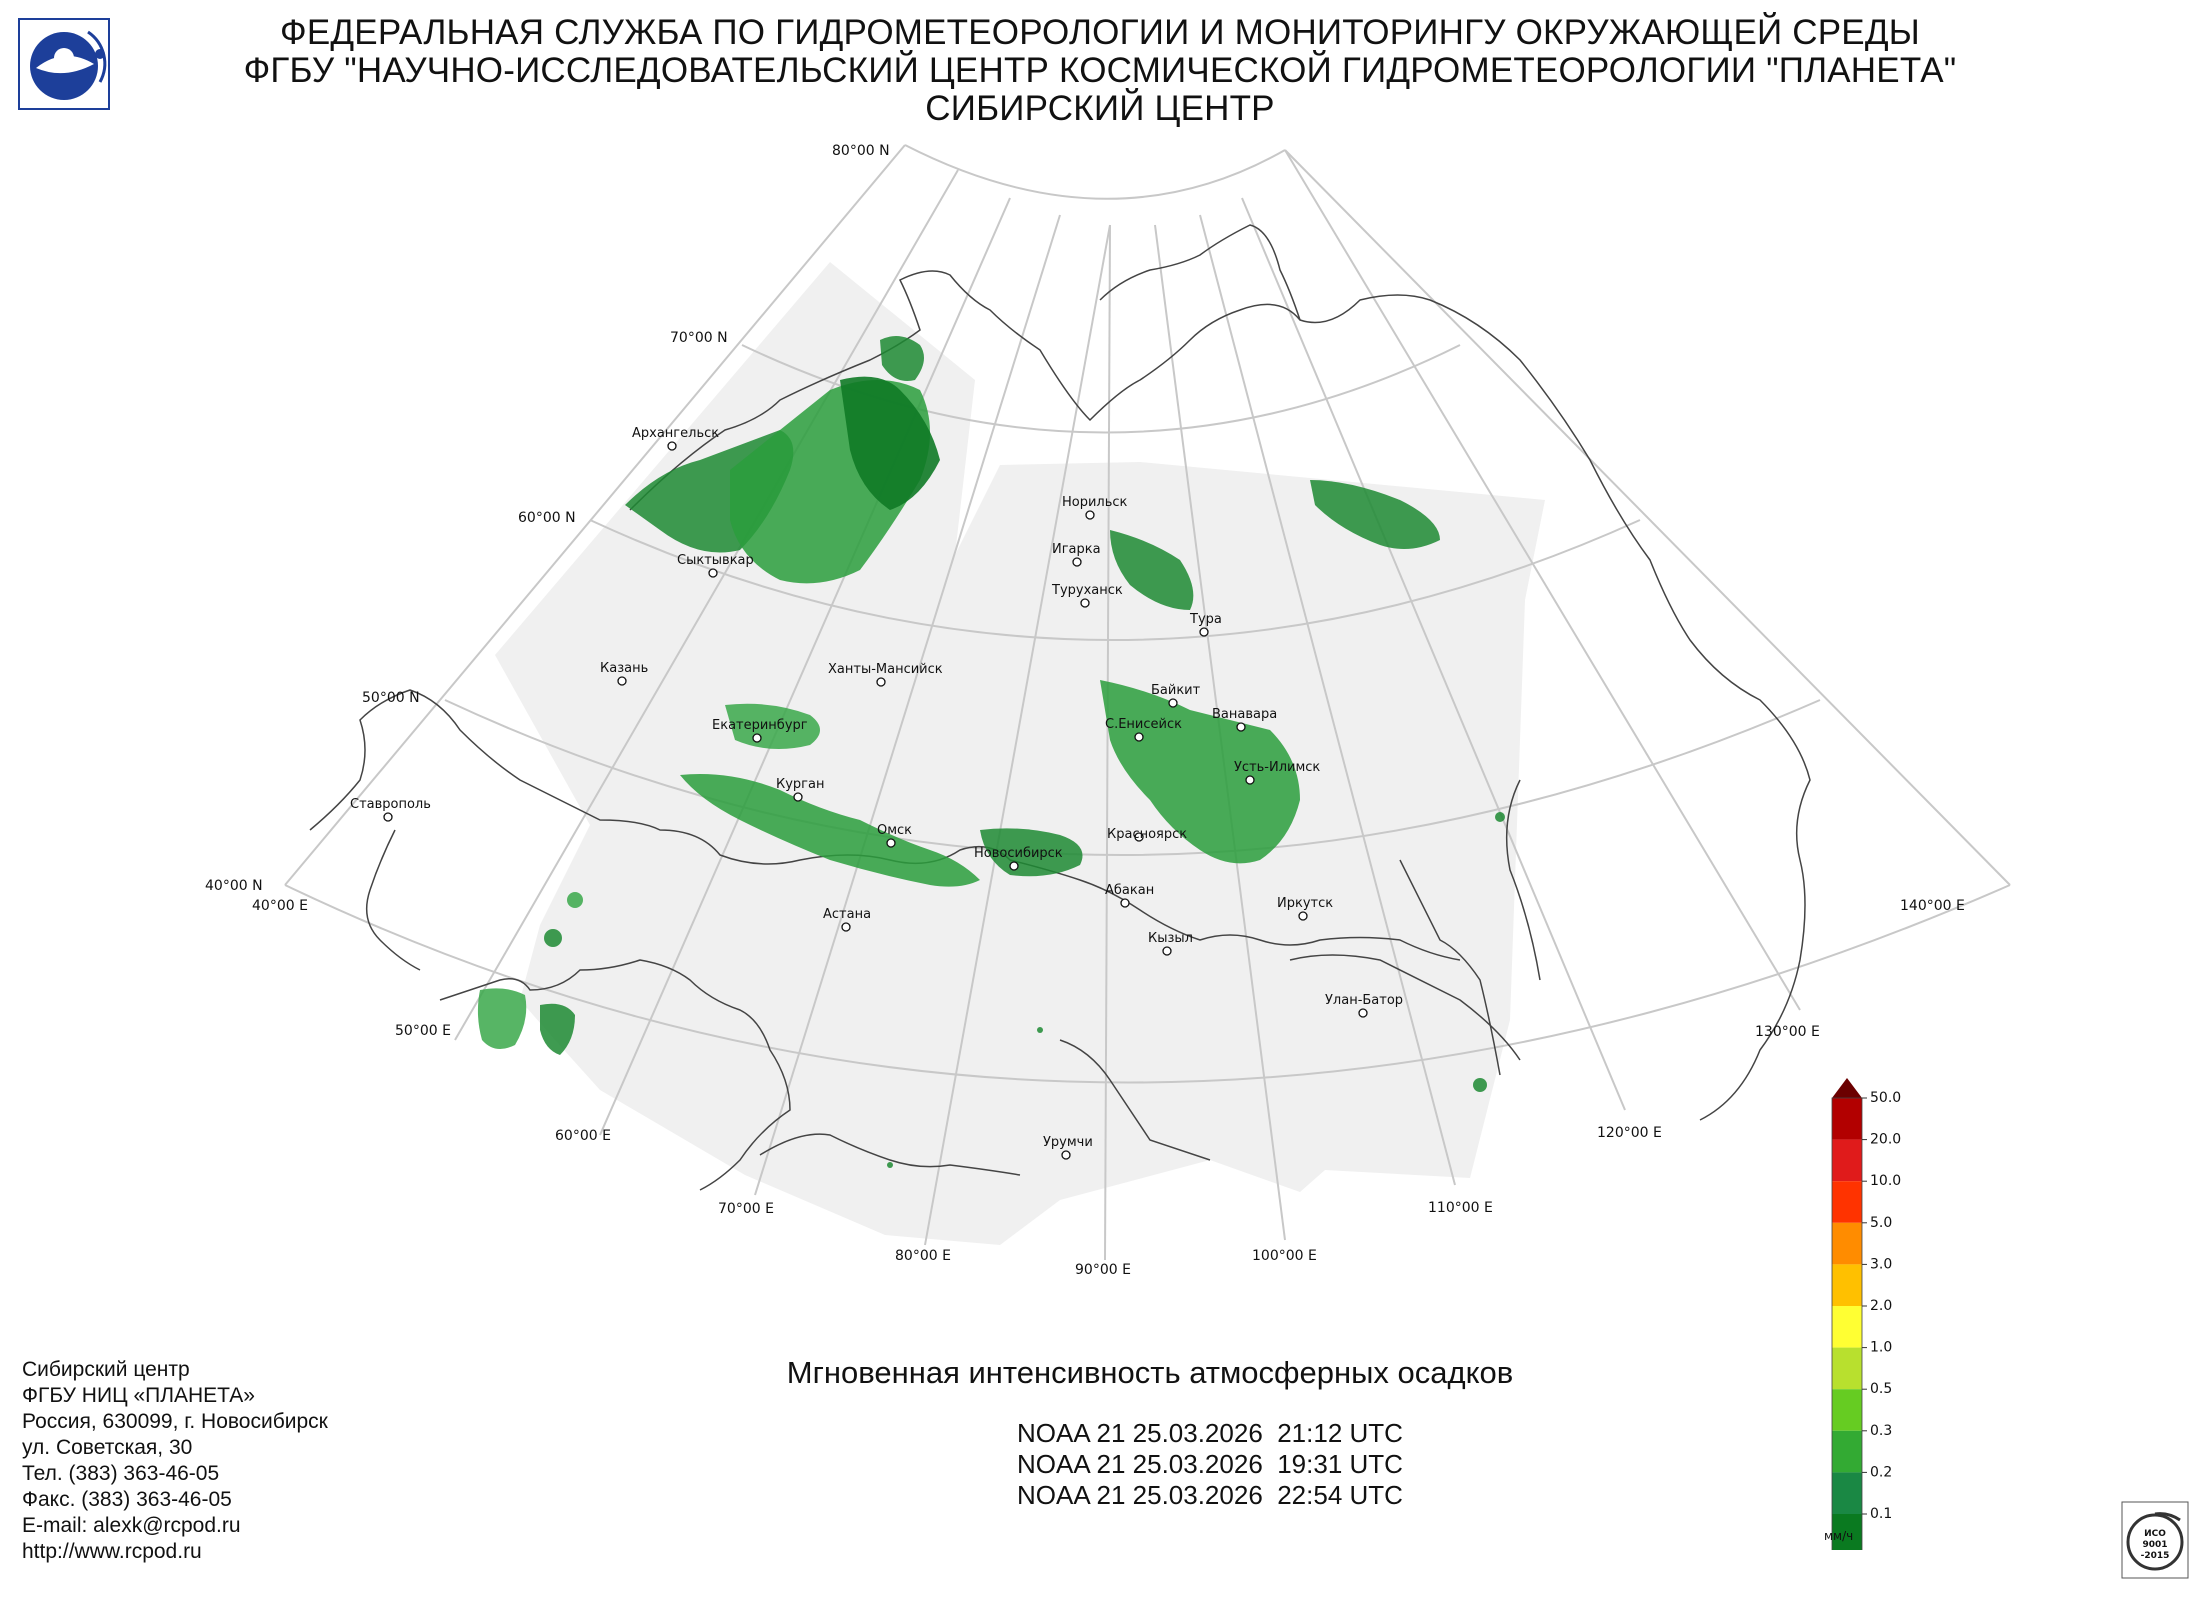 This screenshot has width=2200, height=1600. Describe the element at coordinates (1375, 514) in the screenshot. I see `precip-patch-east-siberia` at that location.